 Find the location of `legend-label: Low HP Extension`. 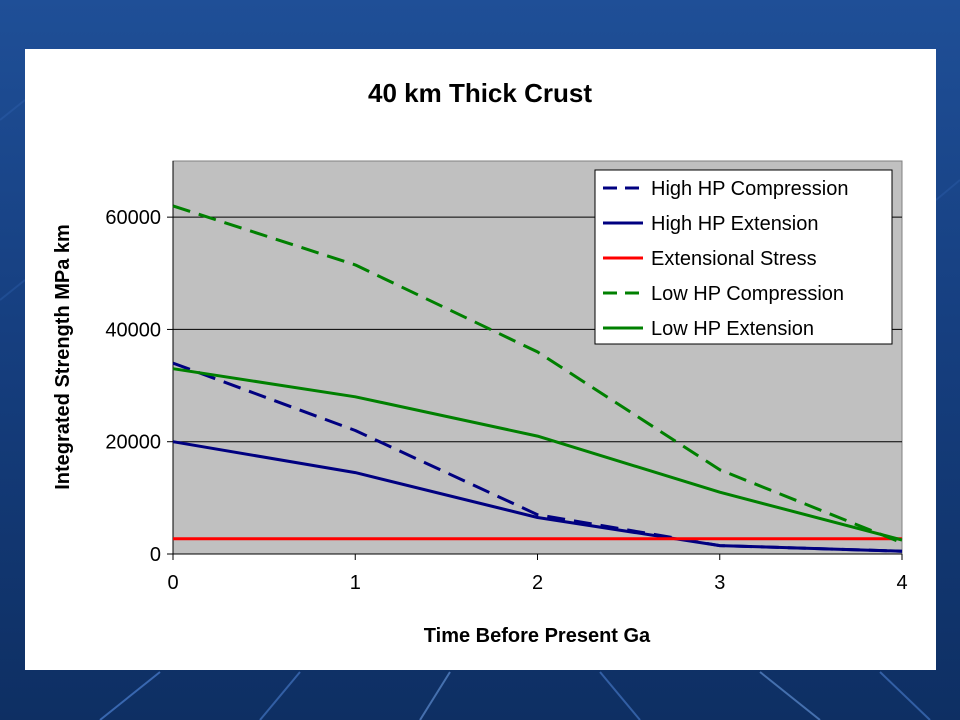

legend-label: Low HP Extension is located at coordinates (732, 329).